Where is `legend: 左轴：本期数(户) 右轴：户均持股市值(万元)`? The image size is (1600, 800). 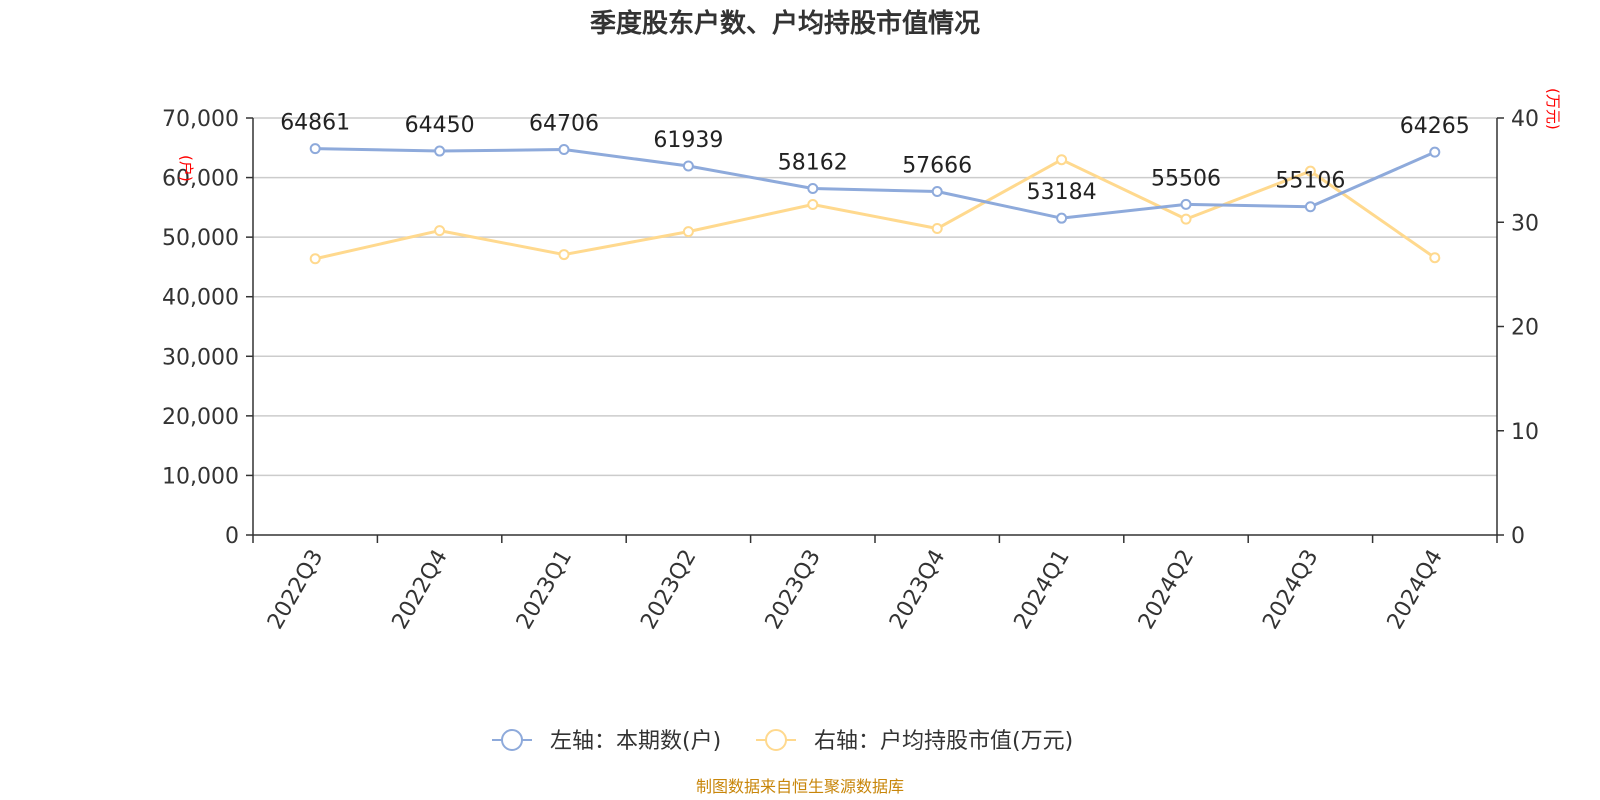
legend: 左轴：本期数(户) 右轴：户均持股市值(万元) is located at coordinates (782, 741).